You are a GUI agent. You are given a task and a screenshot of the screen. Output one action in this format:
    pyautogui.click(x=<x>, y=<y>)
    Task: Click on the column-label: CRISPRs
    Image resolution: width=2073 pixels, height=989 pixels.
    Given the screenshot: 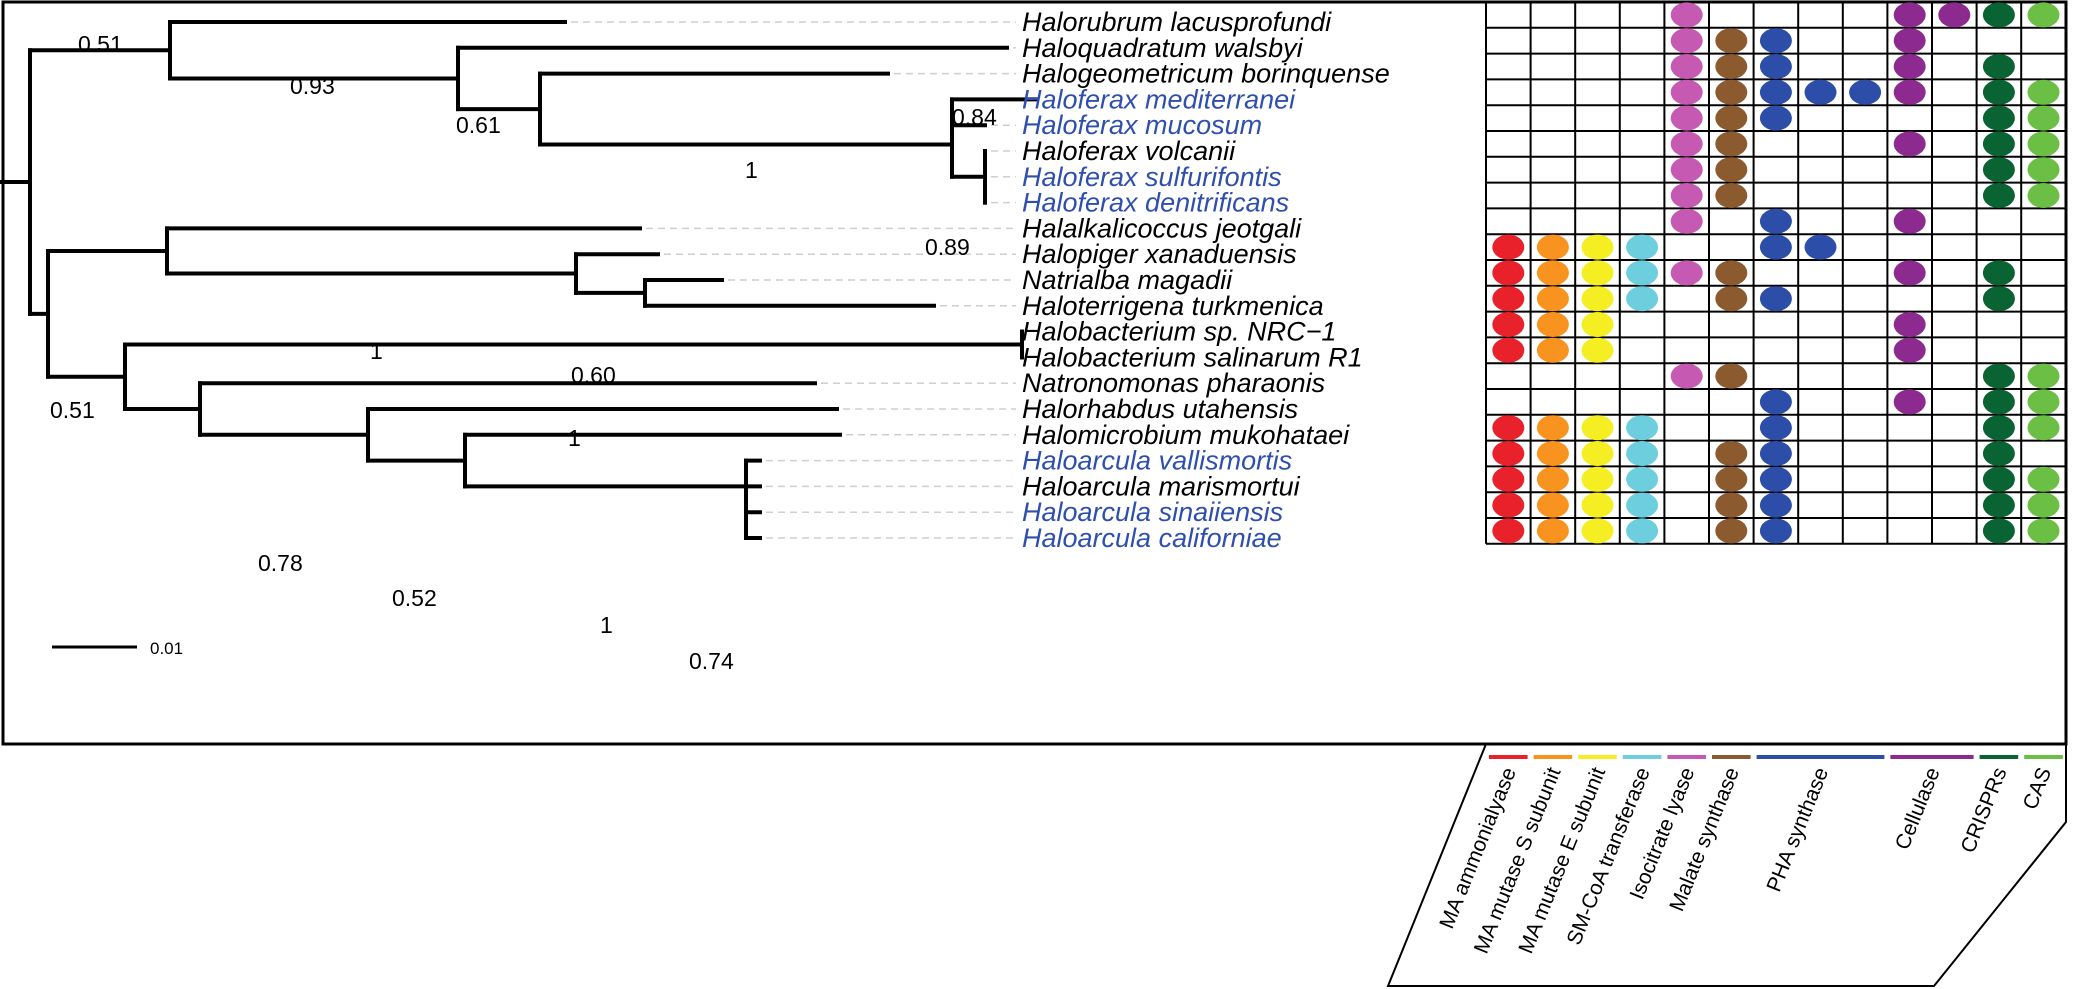 What is the action you would take?
    pyautogui.click(x=1984, y=810)
    